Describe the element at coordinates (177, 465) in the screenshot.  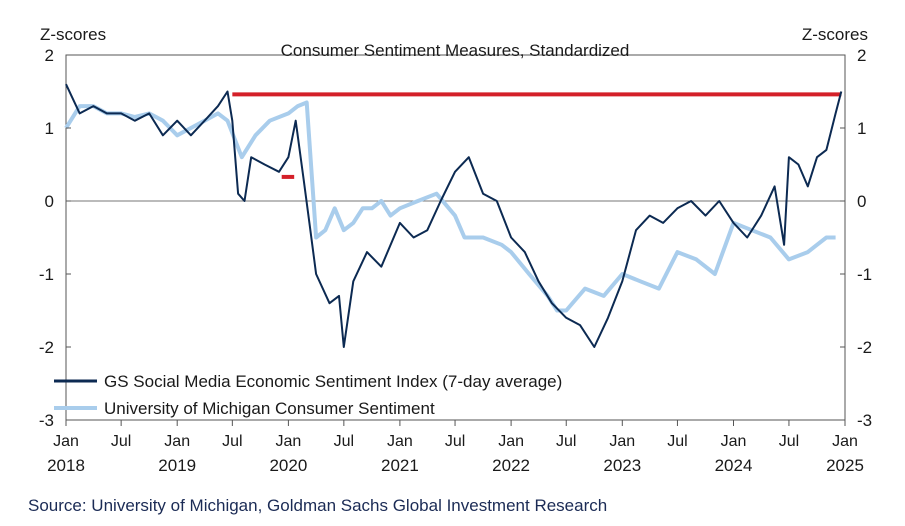
I see `x-tick-year-label: 2019` at that location.